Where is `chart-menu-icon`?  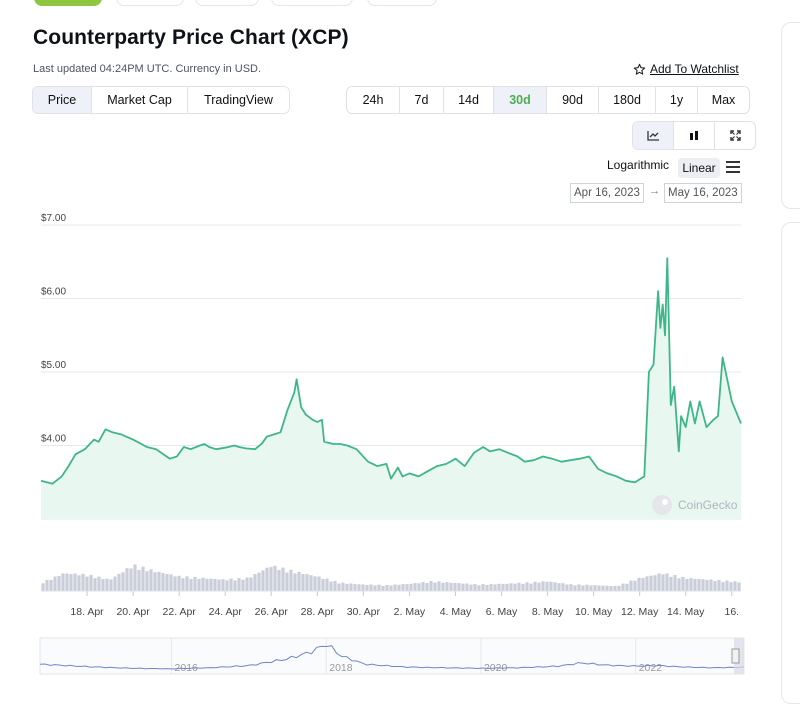
chart-menu-icon is located at coordinates (733, 168).